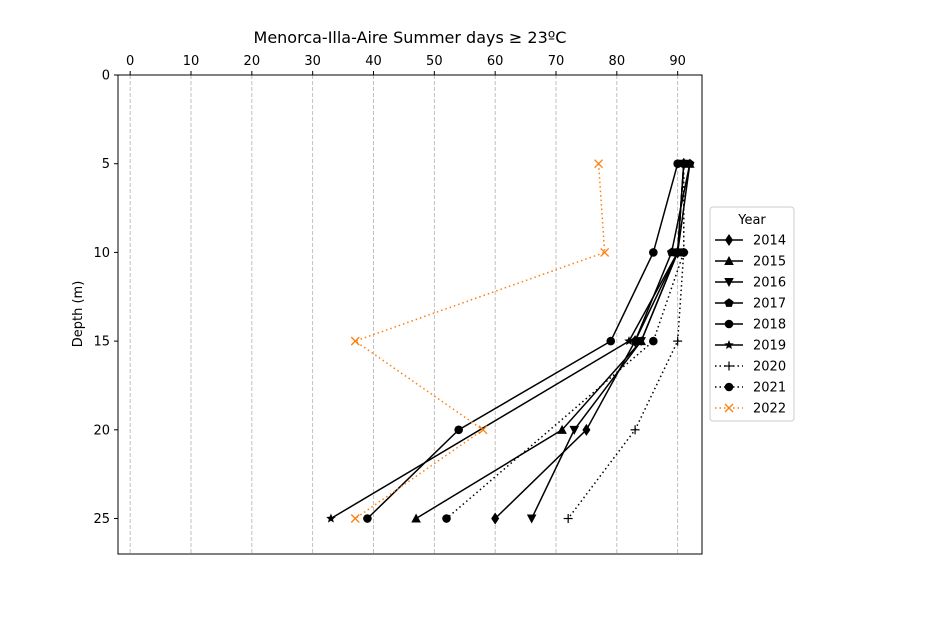 This screenshot has width=942, height=622. What do you see at coordinates (101, 253) in the screenshot?
I see `y-tick-label: 10` at bounding box center [101, 253].